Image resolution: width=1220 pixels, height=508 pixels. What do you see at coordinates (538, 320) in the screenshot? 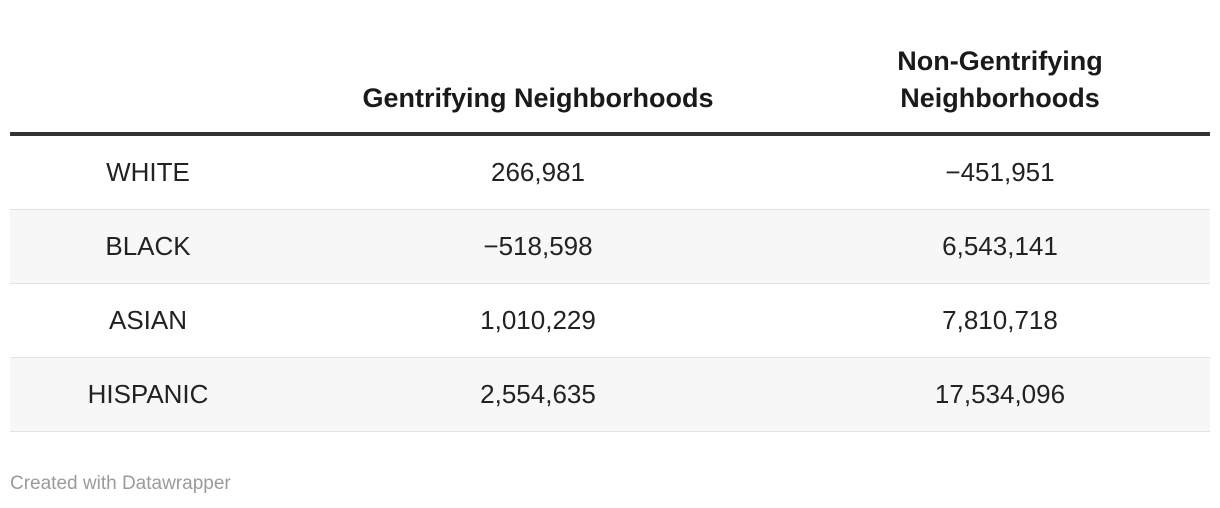
I see `value-asian-gentrifying: 1,010,229` at bounding box center [538, 320].